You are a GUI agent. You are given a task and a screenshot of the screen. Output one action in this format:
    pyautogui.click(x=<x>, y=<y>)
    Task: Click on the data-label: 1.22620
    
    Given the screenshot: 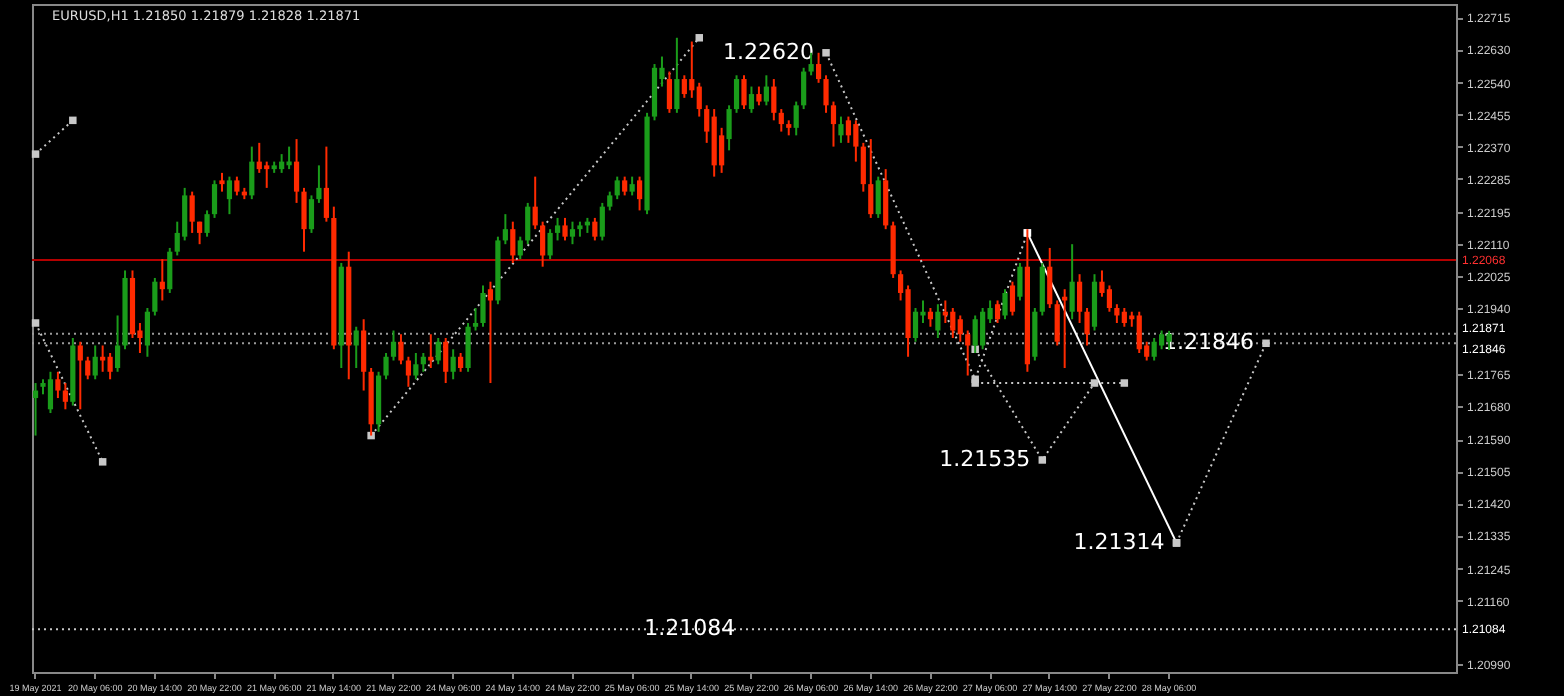 What is the action you would take?
    pyautogui.click(x=769, y=51)
    